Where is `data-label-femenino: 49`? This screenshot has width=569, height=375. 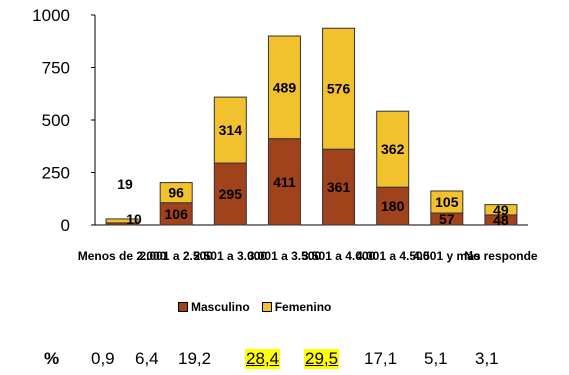
data-label-femenino: 49 is located at coordinates (501, 210).